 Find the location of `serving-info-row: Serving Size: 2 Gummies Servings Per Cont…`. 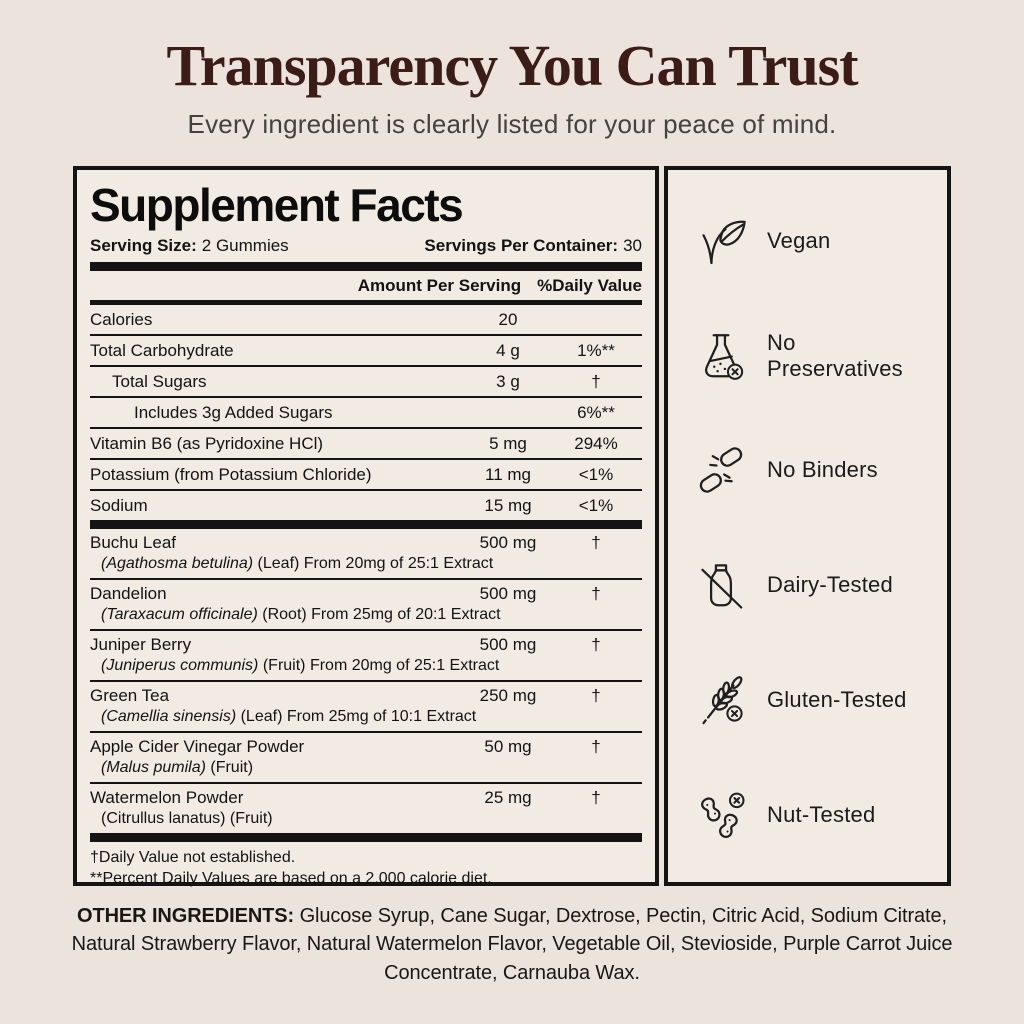

serving-info-row: Serving Size: 2 Gummies Servings Per Cont… is located at coordinates (366, 248).